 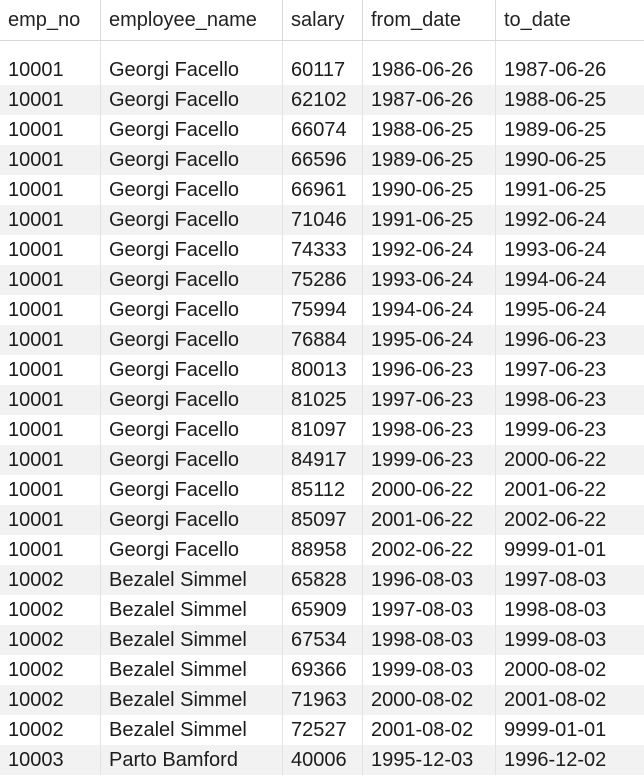 What do you see at coordinates (429, 430) in the screenshot?
I see `from-date-cell: 1998-06-23` at bounding box center [429, 430].